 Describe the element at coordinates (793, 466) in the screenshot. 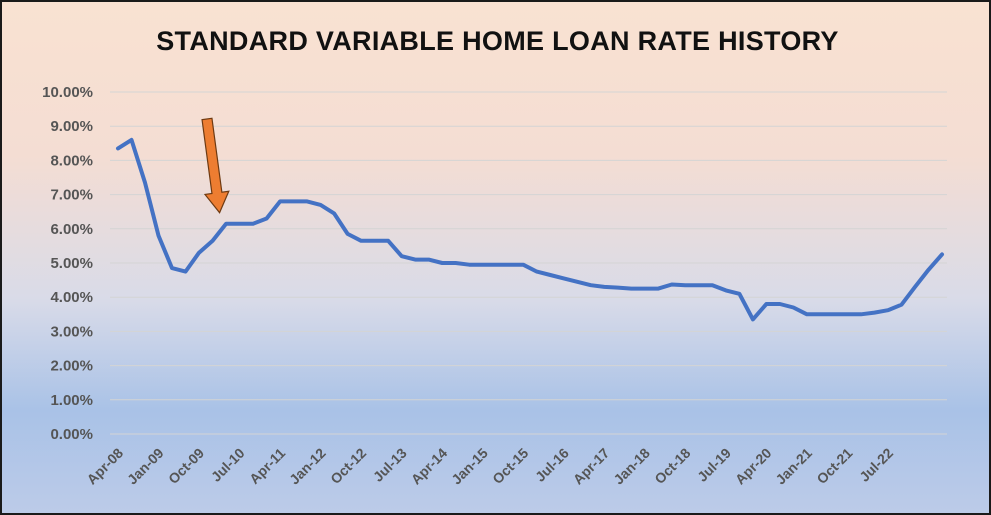

I see `x-tick-label: Jan-21` at that location.